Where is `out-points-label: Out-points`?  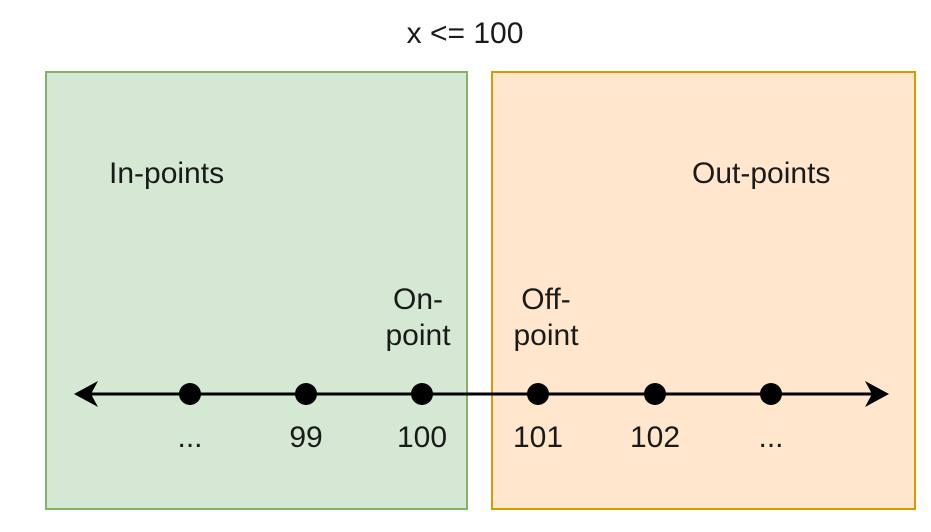
out-points-label: Out-points is located at coordinates (761, 173).